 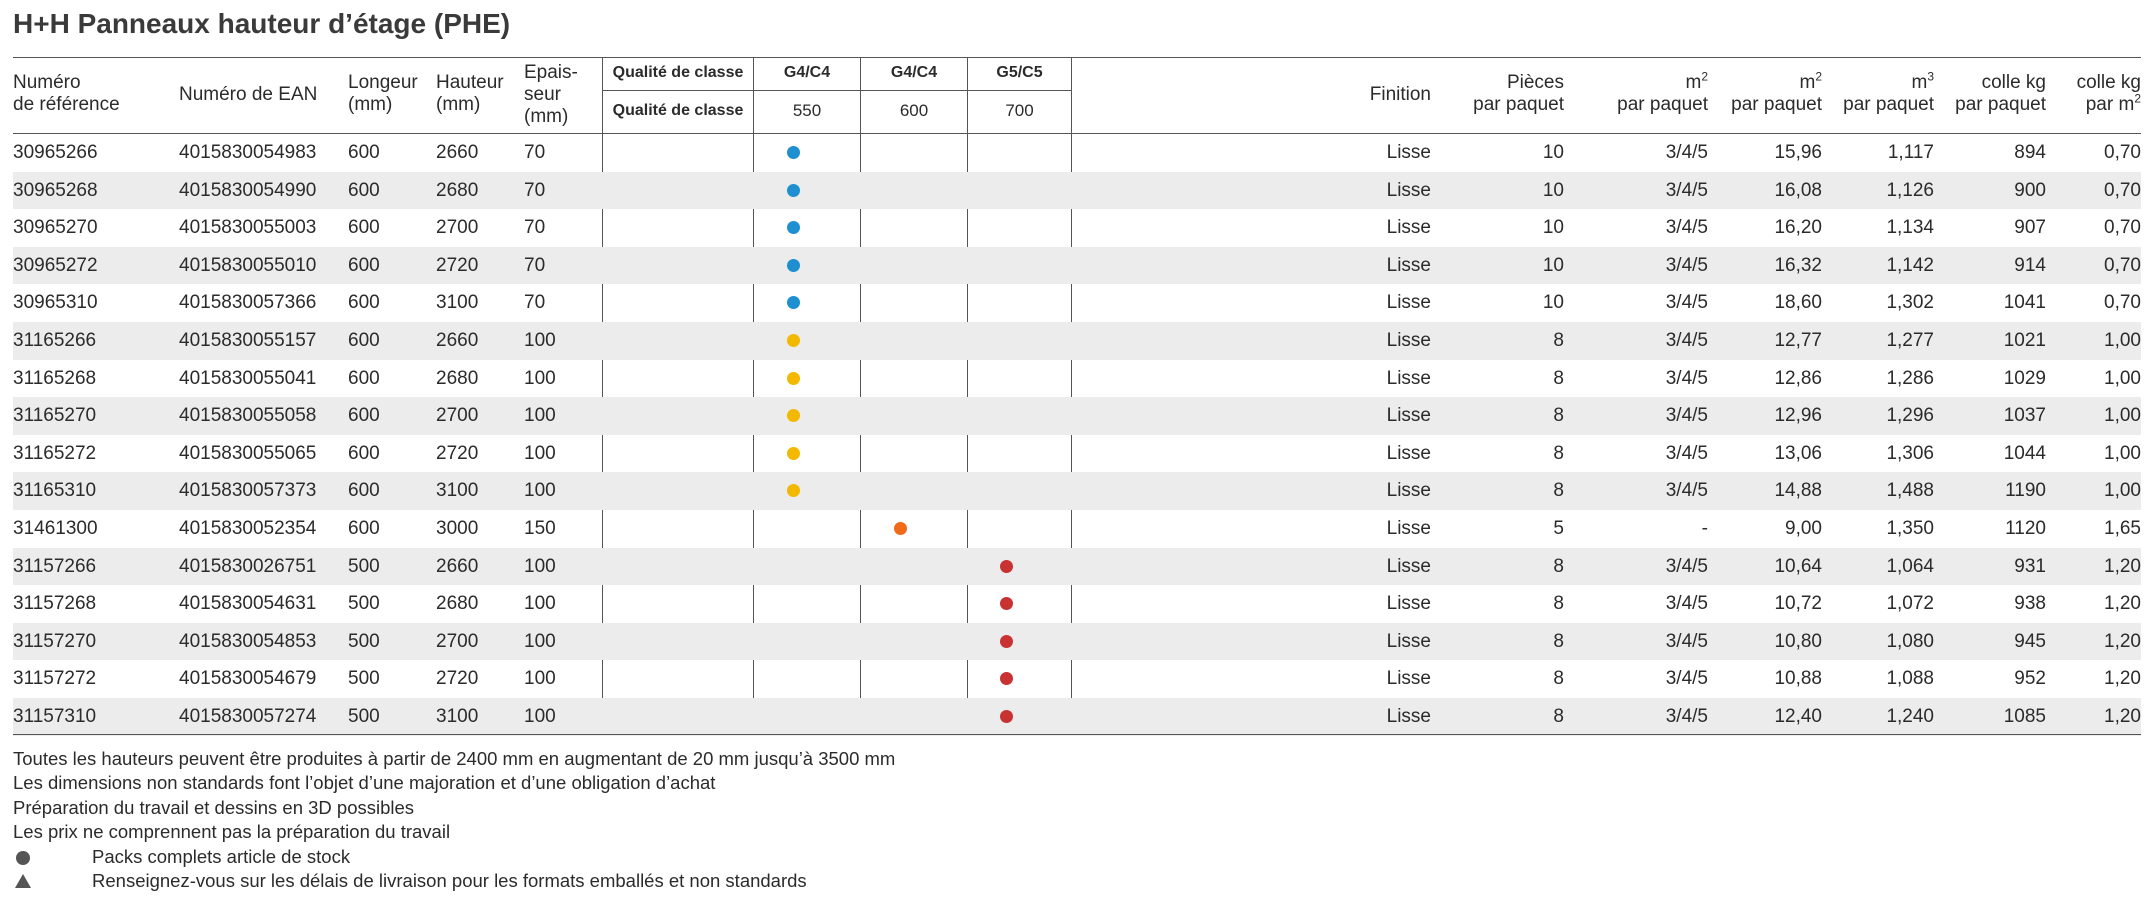 What do you see at coordinates (55, 641) in the screenshot?
I see `cell-ref: 31157270` at bounding box center [55, 641].